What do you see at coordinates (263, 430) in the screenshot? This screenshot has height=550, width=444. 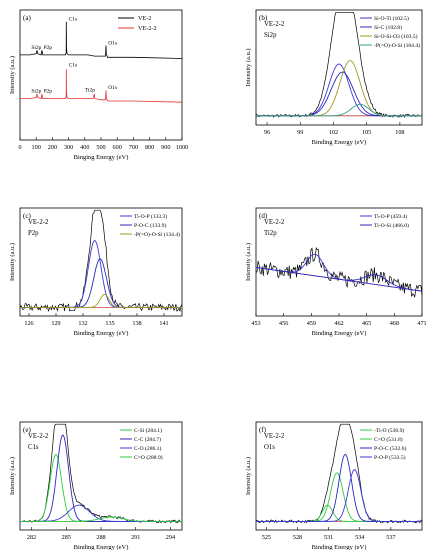 I see `panel-label: (f)` at bounding box center [263, 430].